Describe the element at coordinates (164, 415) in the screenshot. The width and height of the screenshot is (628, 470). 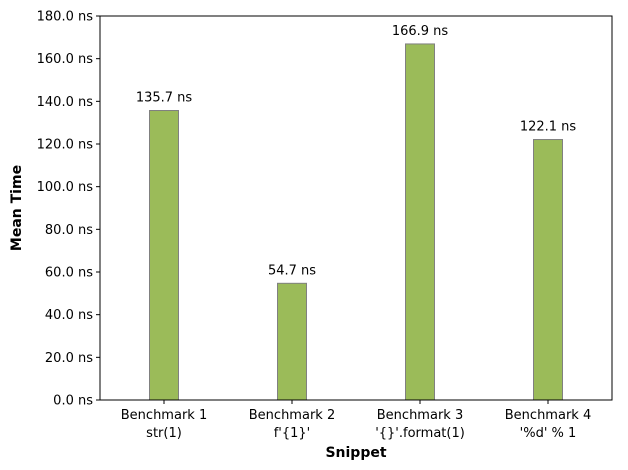
I see `x-tick-label-name: Benchmark 1` at that location.